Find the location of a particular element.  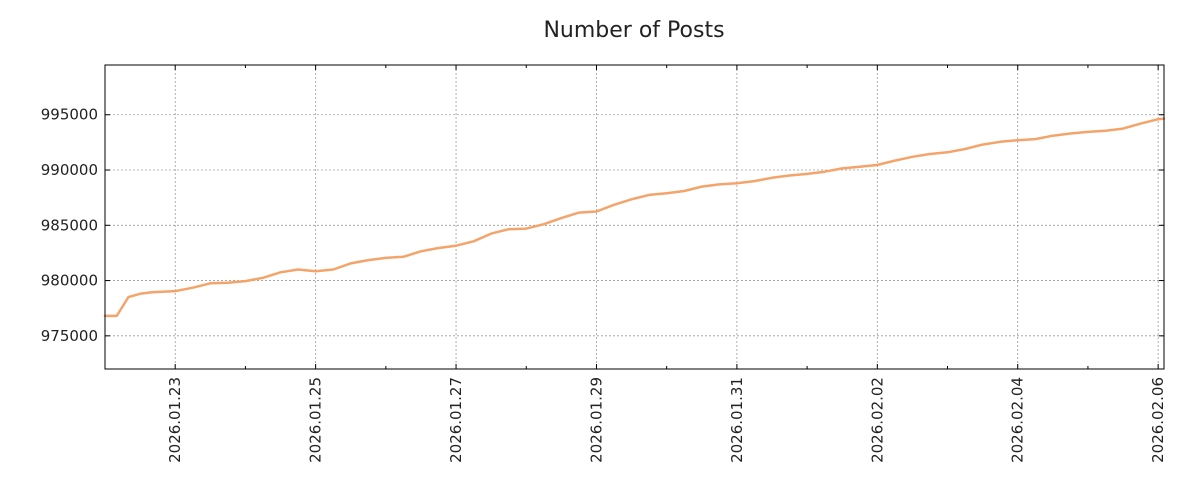

x-tick-label: 2026.02.04 is located at coordinates (1018, 420).